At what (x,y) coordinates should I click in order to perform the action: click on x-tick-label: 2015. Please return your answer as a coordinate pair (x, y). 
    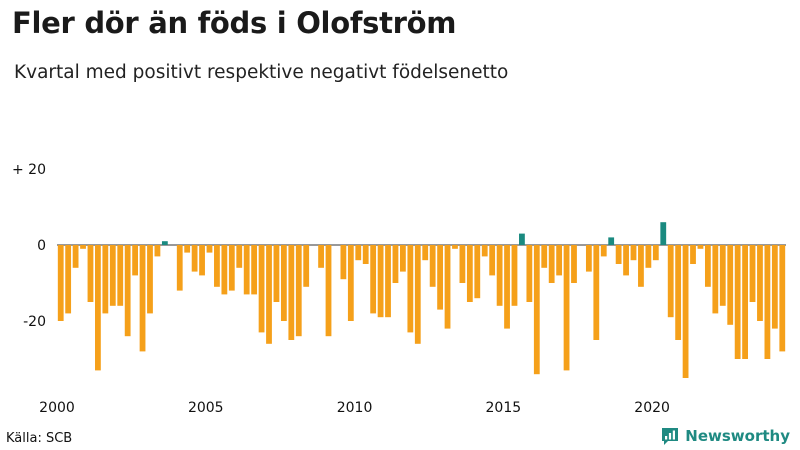
    Looking at the image, I should click on (504, 408).